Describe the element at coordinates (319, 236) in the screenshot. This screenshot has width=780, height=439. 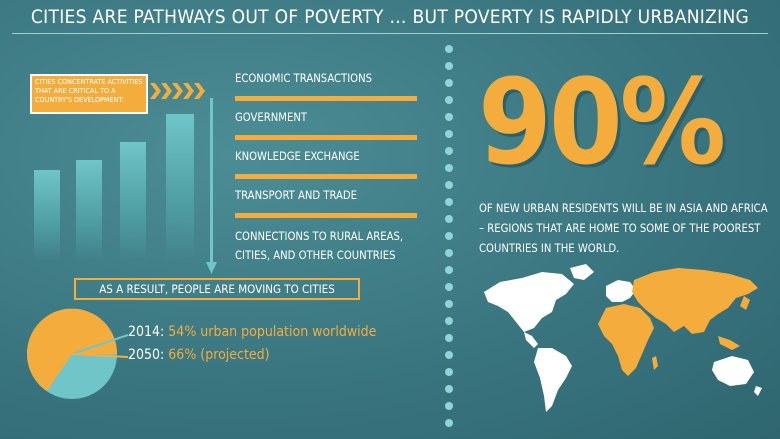
I see `activity-label: CONNECTIONS TO RURAL AREAS,` at that location.